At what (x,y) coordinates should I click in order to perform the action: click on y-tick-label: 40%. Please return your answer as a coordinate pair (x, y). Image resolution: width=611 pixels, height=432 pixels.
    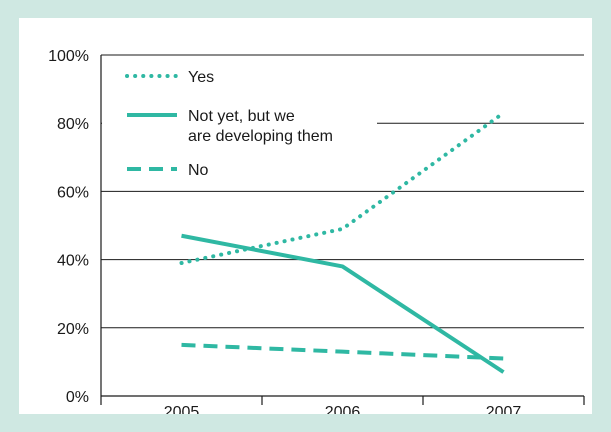
    Looking at the image, I should click on (73, 261).